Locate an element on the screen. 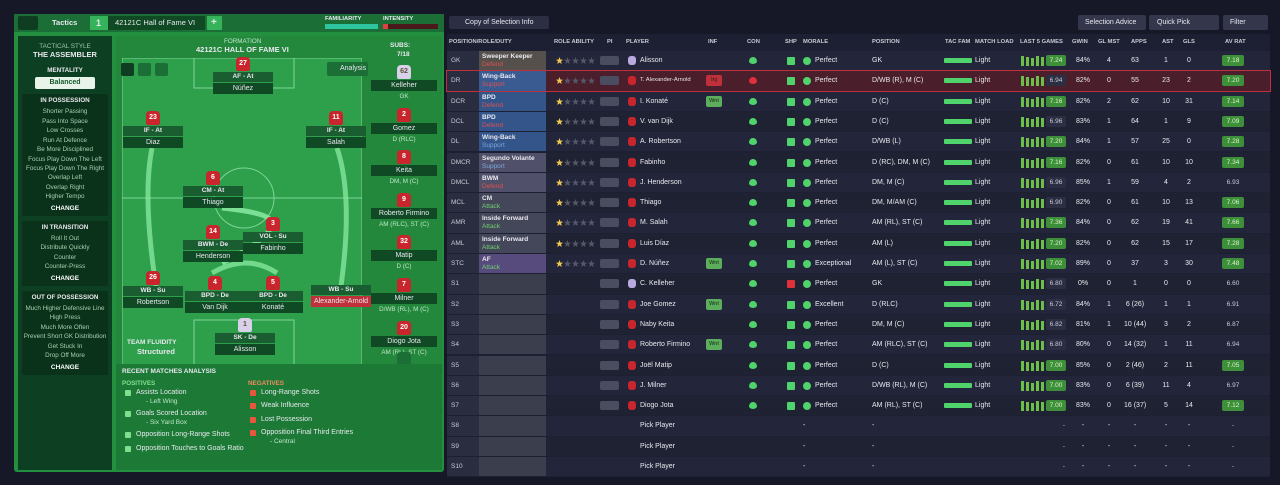 This screenshot has width=1280, height=485. column-header: PLAYER is located at coordinates (637, 42).